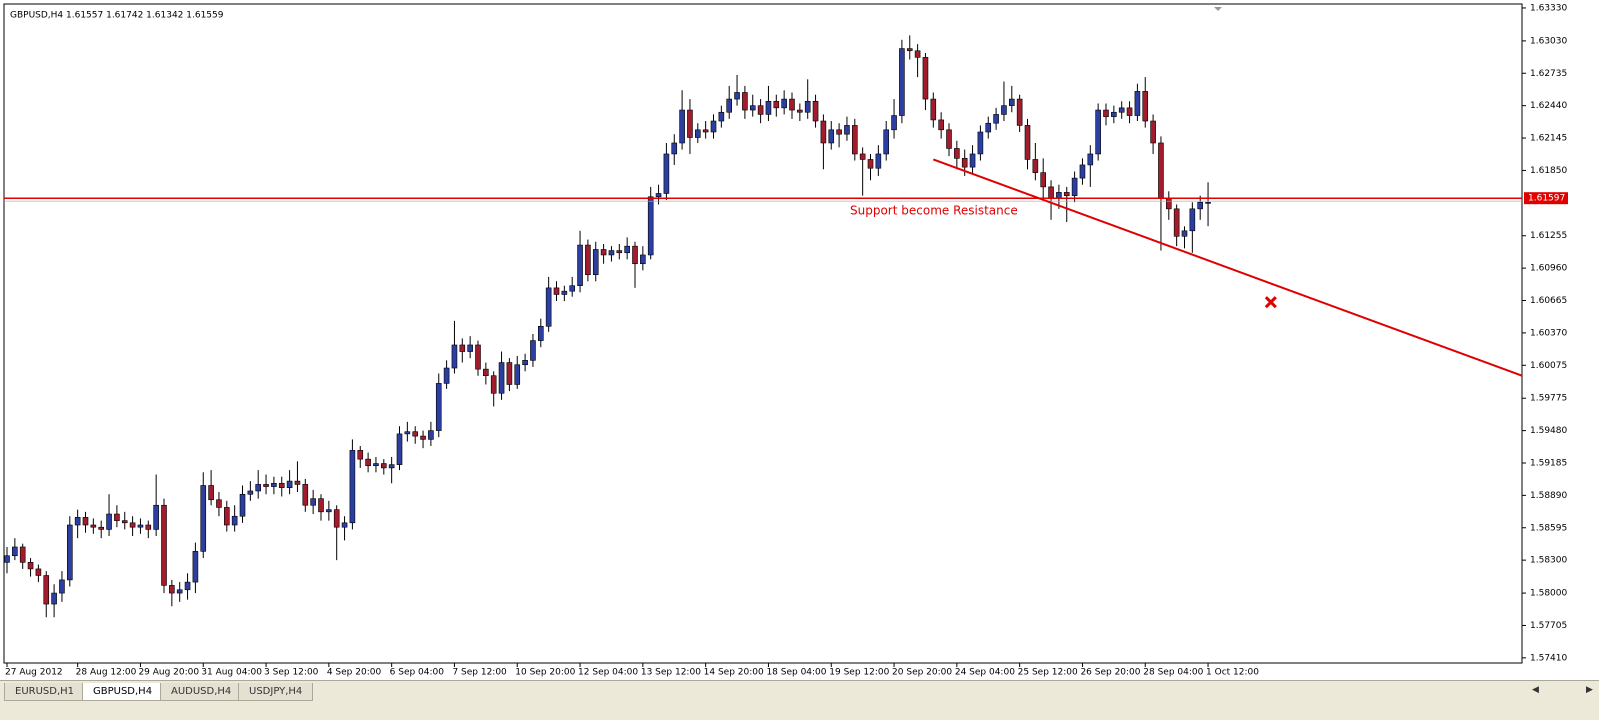 This screenshot has height=720, width=1599. Describe the element at coordinates (608, 673) in the screenshot. I see `x-tick-label: 12 Sep 04:00` at that location.